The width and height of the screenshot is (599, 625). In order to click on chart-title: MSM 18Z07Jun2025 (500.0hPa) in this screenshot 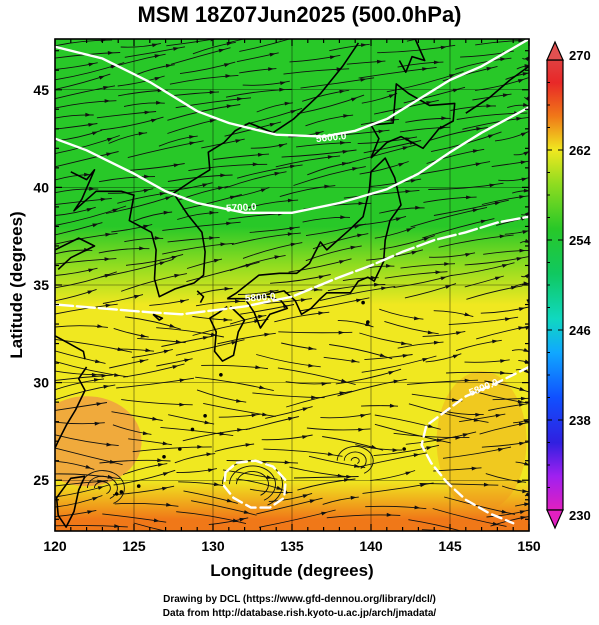, I will do `click(299, 14)`.